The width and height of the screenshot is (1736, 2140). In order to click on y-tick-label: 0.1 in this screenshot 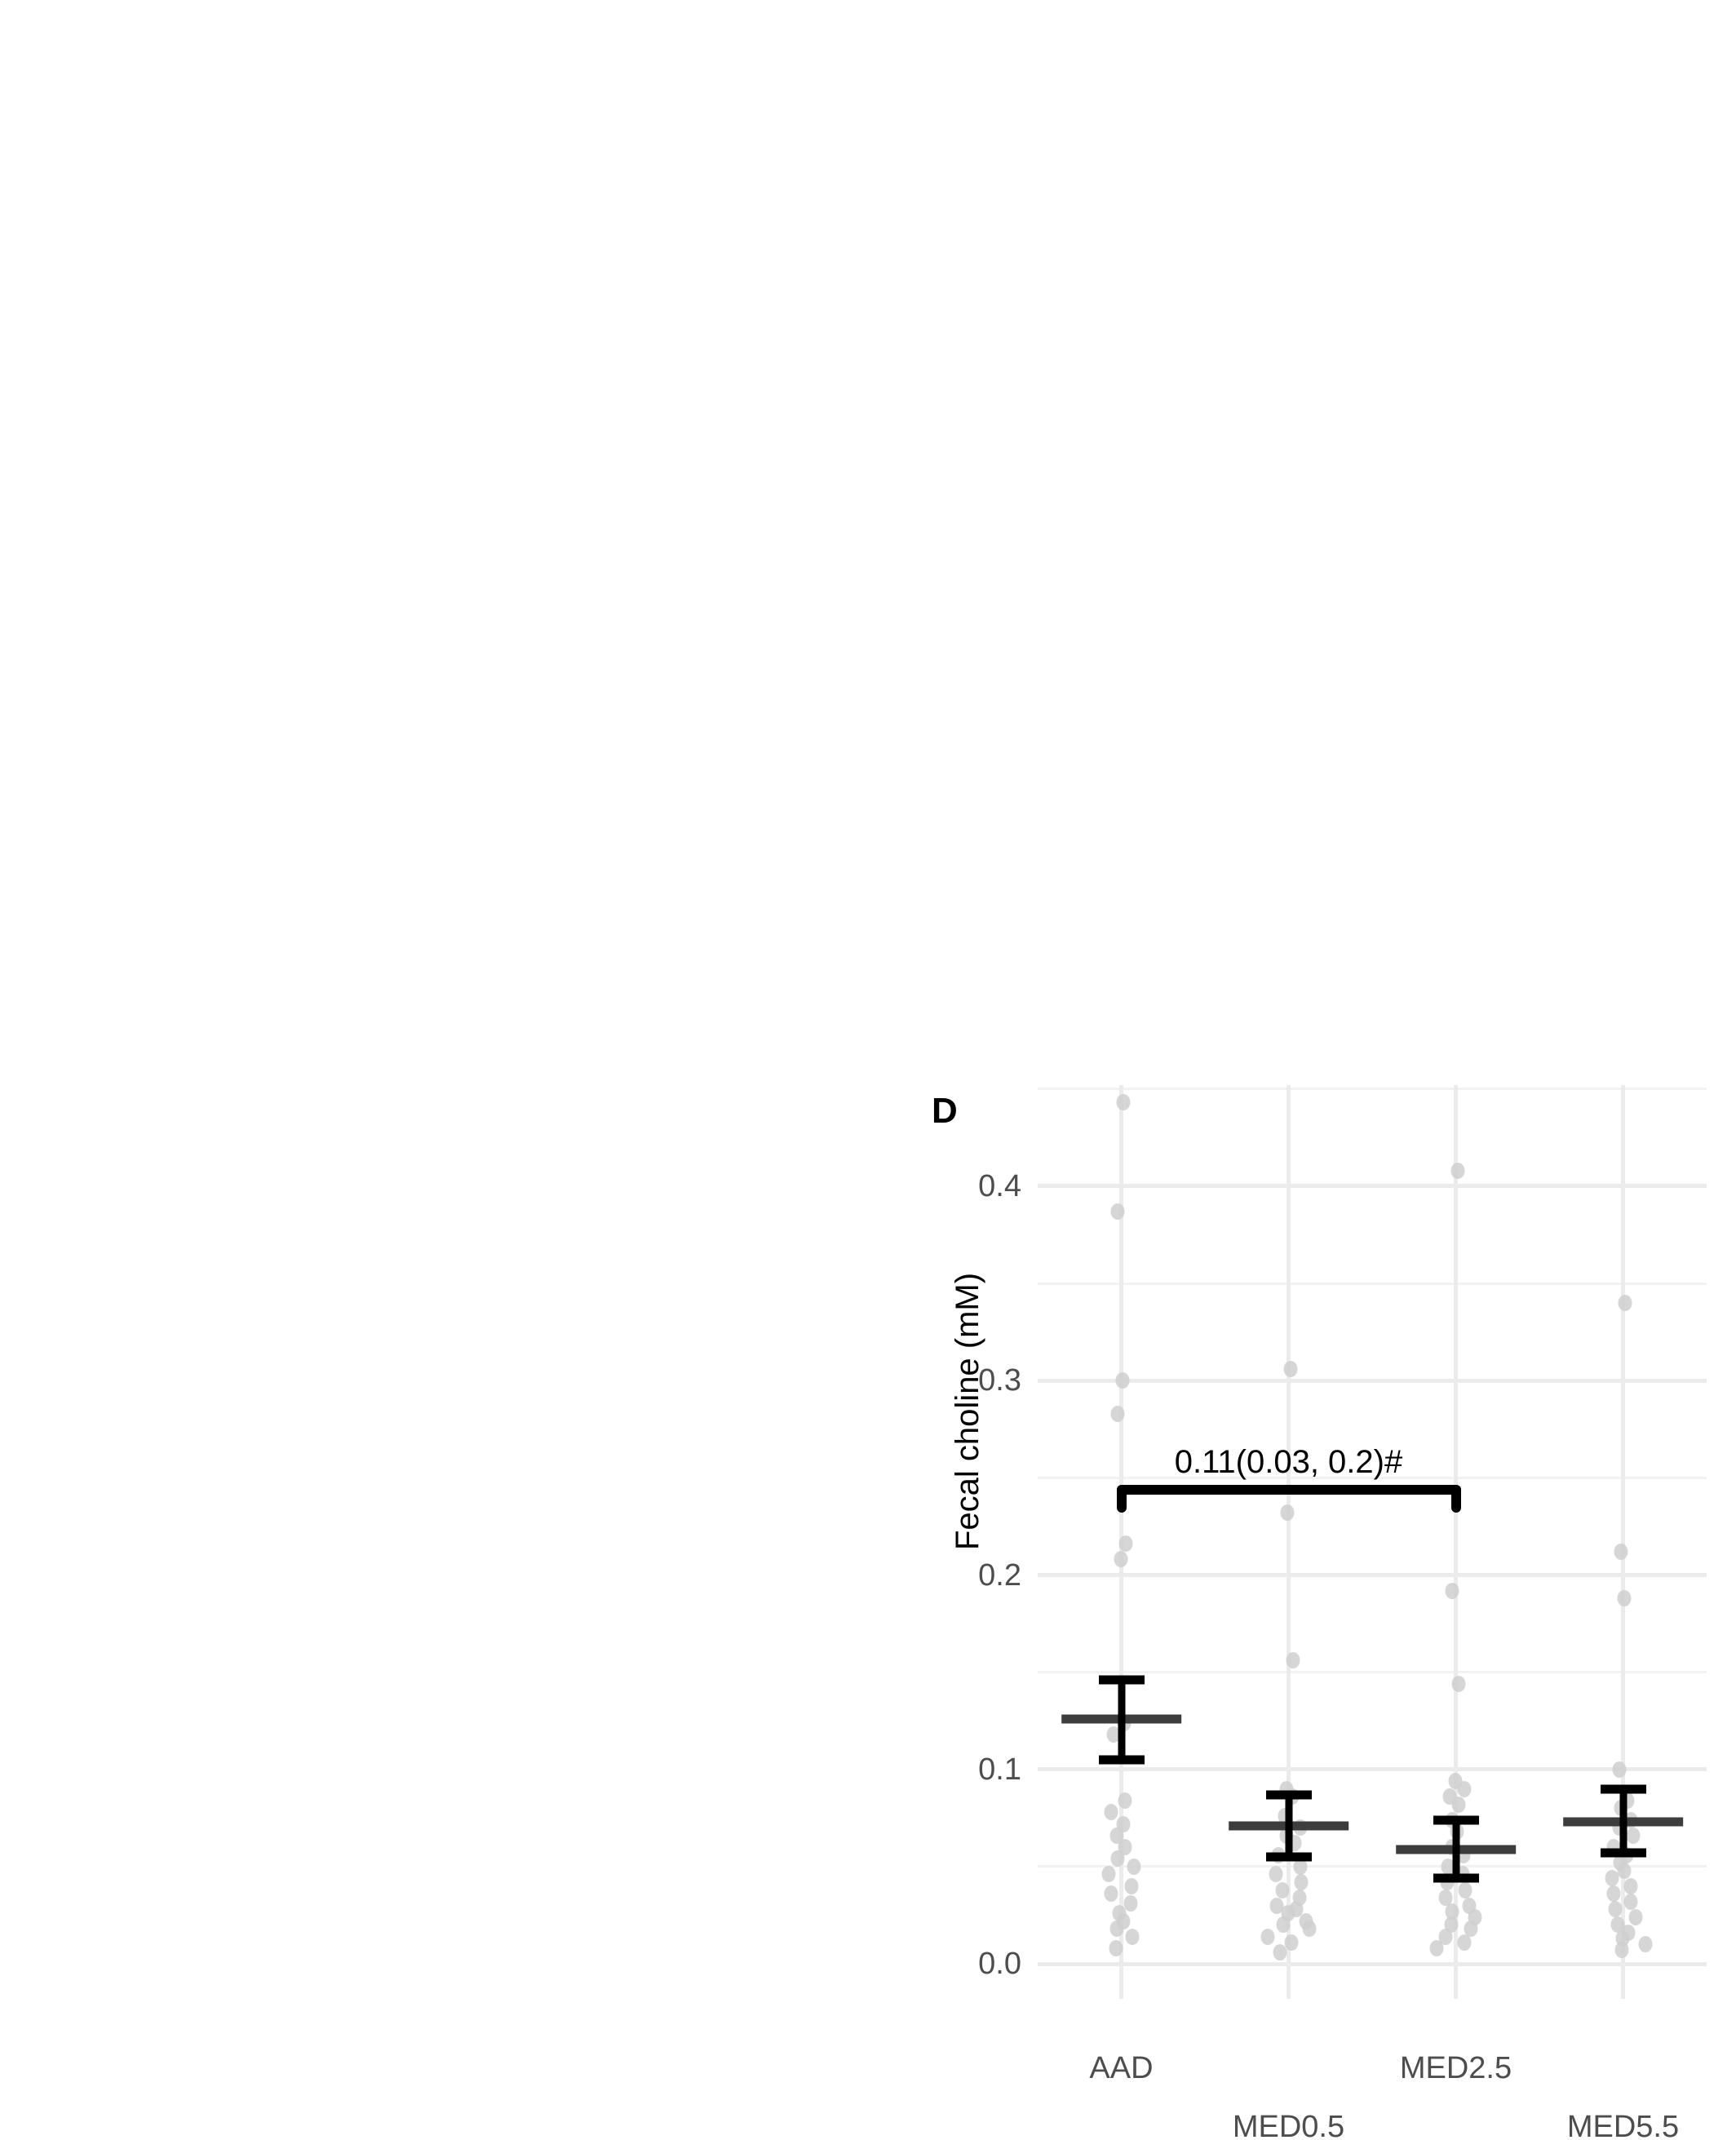, I will do `click(999, 1769)`.